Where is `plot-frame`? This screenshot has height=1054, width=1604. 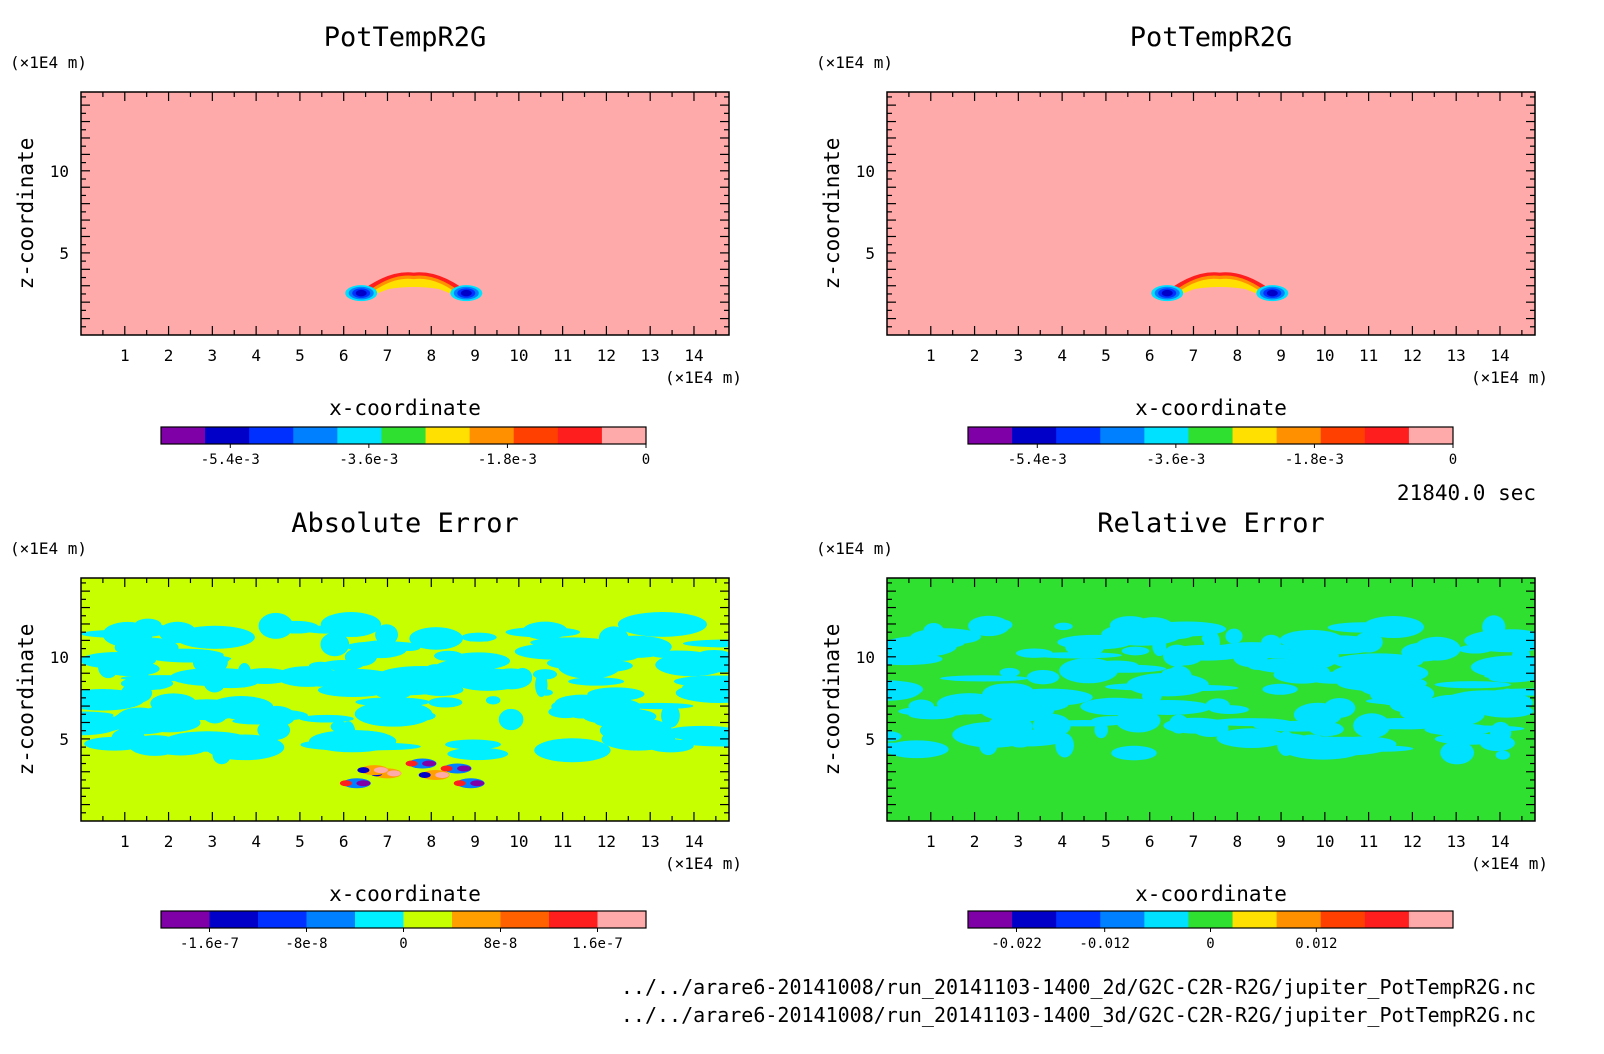
plot-frame is located at coordinates (405, 699).